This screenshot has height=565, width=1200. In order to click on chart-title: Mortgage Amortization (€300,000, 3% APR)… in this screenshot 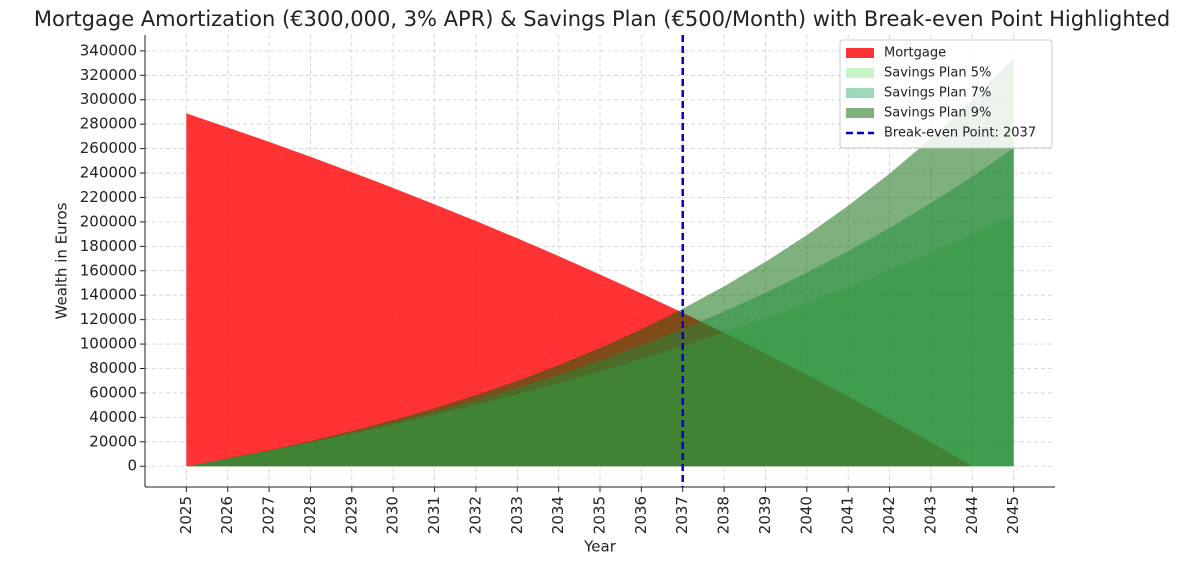, I will do `click(602, 19)`.